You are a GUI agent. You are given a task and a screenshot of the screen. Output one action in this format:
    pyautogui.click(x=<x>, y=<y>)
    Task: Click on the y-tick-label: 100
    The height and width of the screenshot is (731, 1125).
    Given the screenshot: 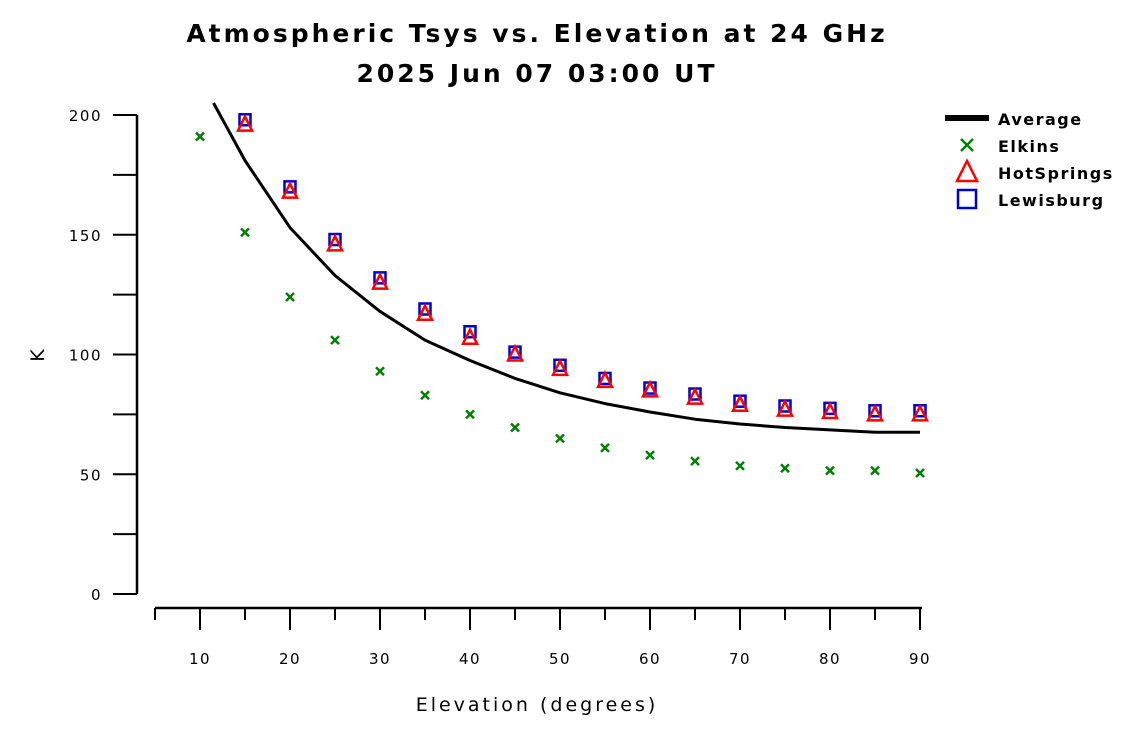 What is the action you would take?
    pyautogui.click(x=85, y=356)
    